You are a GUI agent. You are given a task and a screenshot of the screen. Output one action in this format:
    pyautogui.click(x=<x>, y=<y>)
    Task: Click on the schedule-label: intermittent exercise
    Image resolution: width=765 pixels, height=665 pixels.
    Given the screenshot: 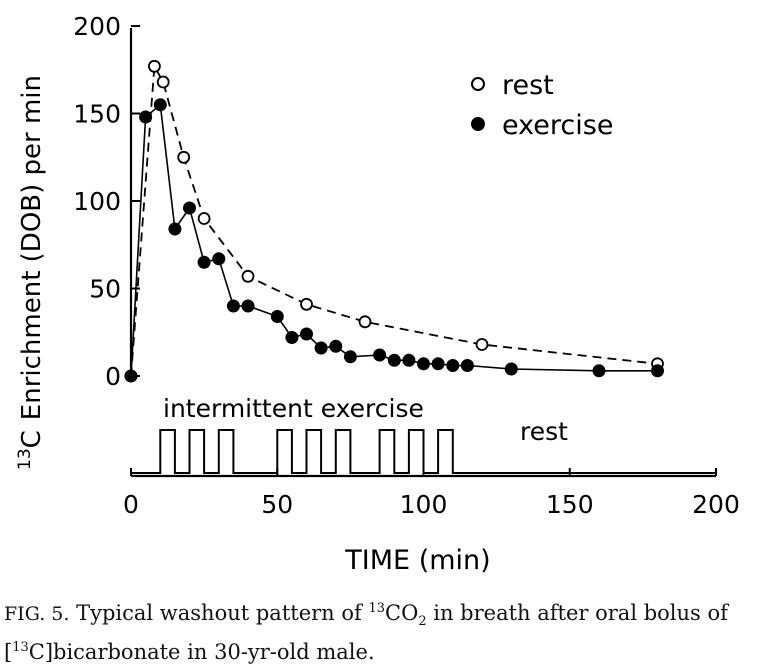 What is the action you would take?
    pyautogui.click(x=293, y=408)
    